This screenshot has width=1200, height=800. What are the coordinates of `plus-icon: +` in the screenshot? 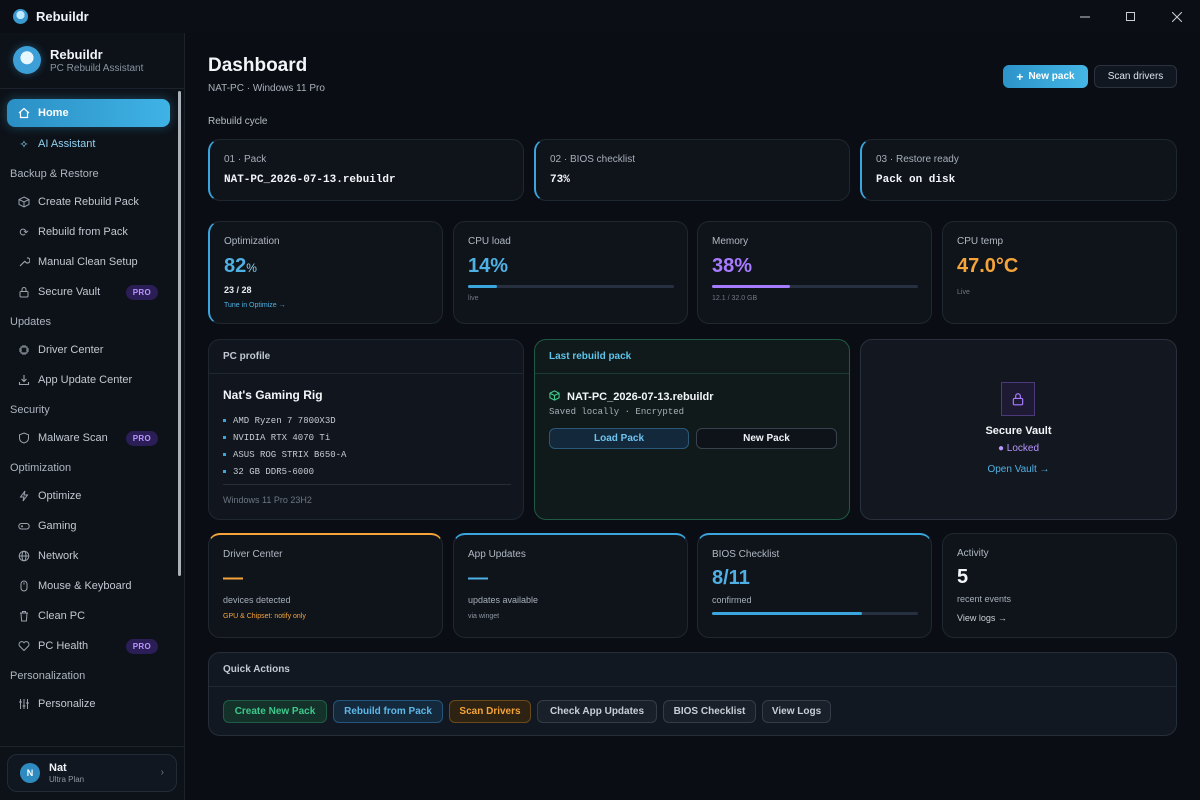 It's located at (1020, 76).